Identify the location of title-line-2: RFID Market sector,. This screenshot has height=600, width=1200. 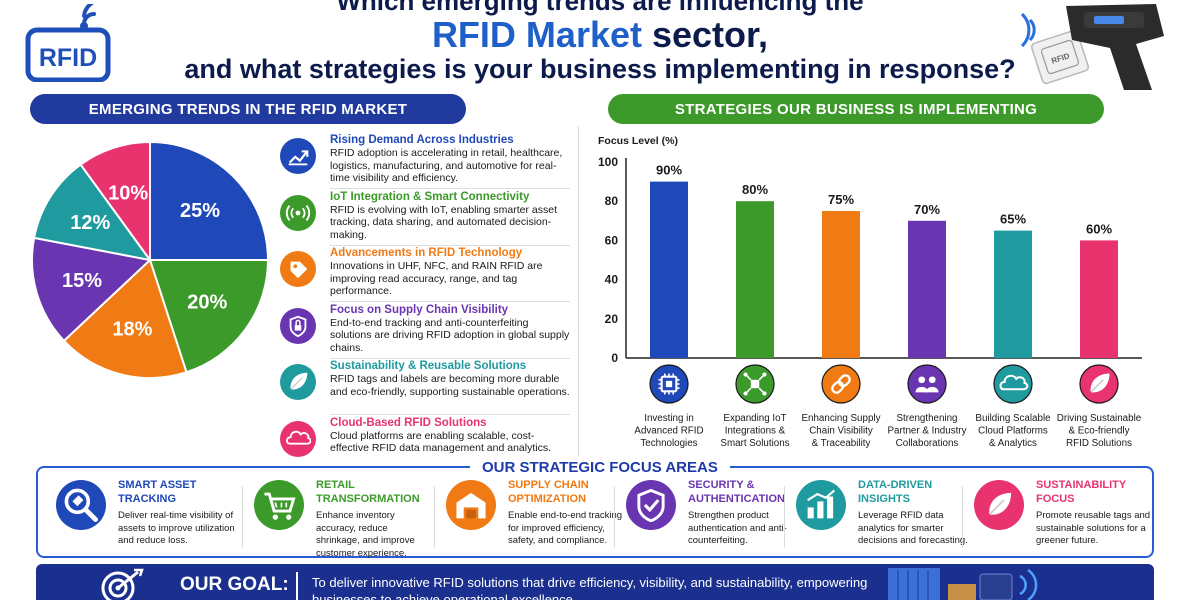
(600, 35).